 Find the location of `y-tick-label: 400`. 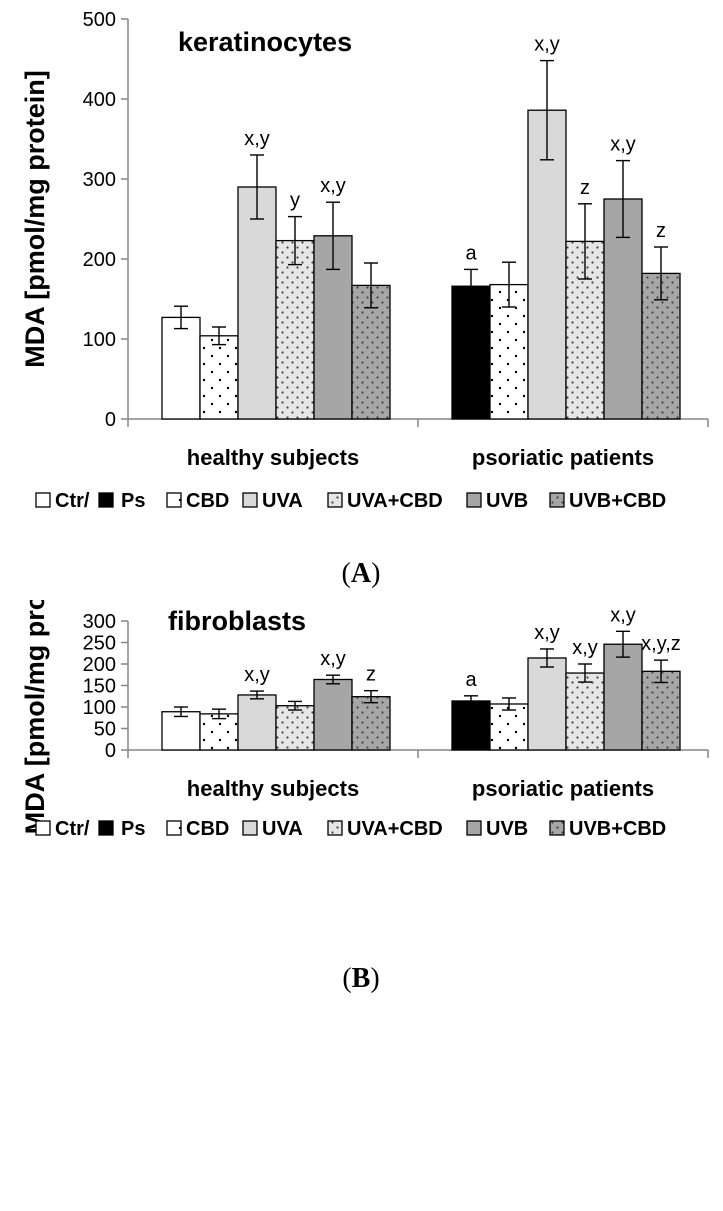

y-tick-label: 400 is located at coordinates (99, 100).